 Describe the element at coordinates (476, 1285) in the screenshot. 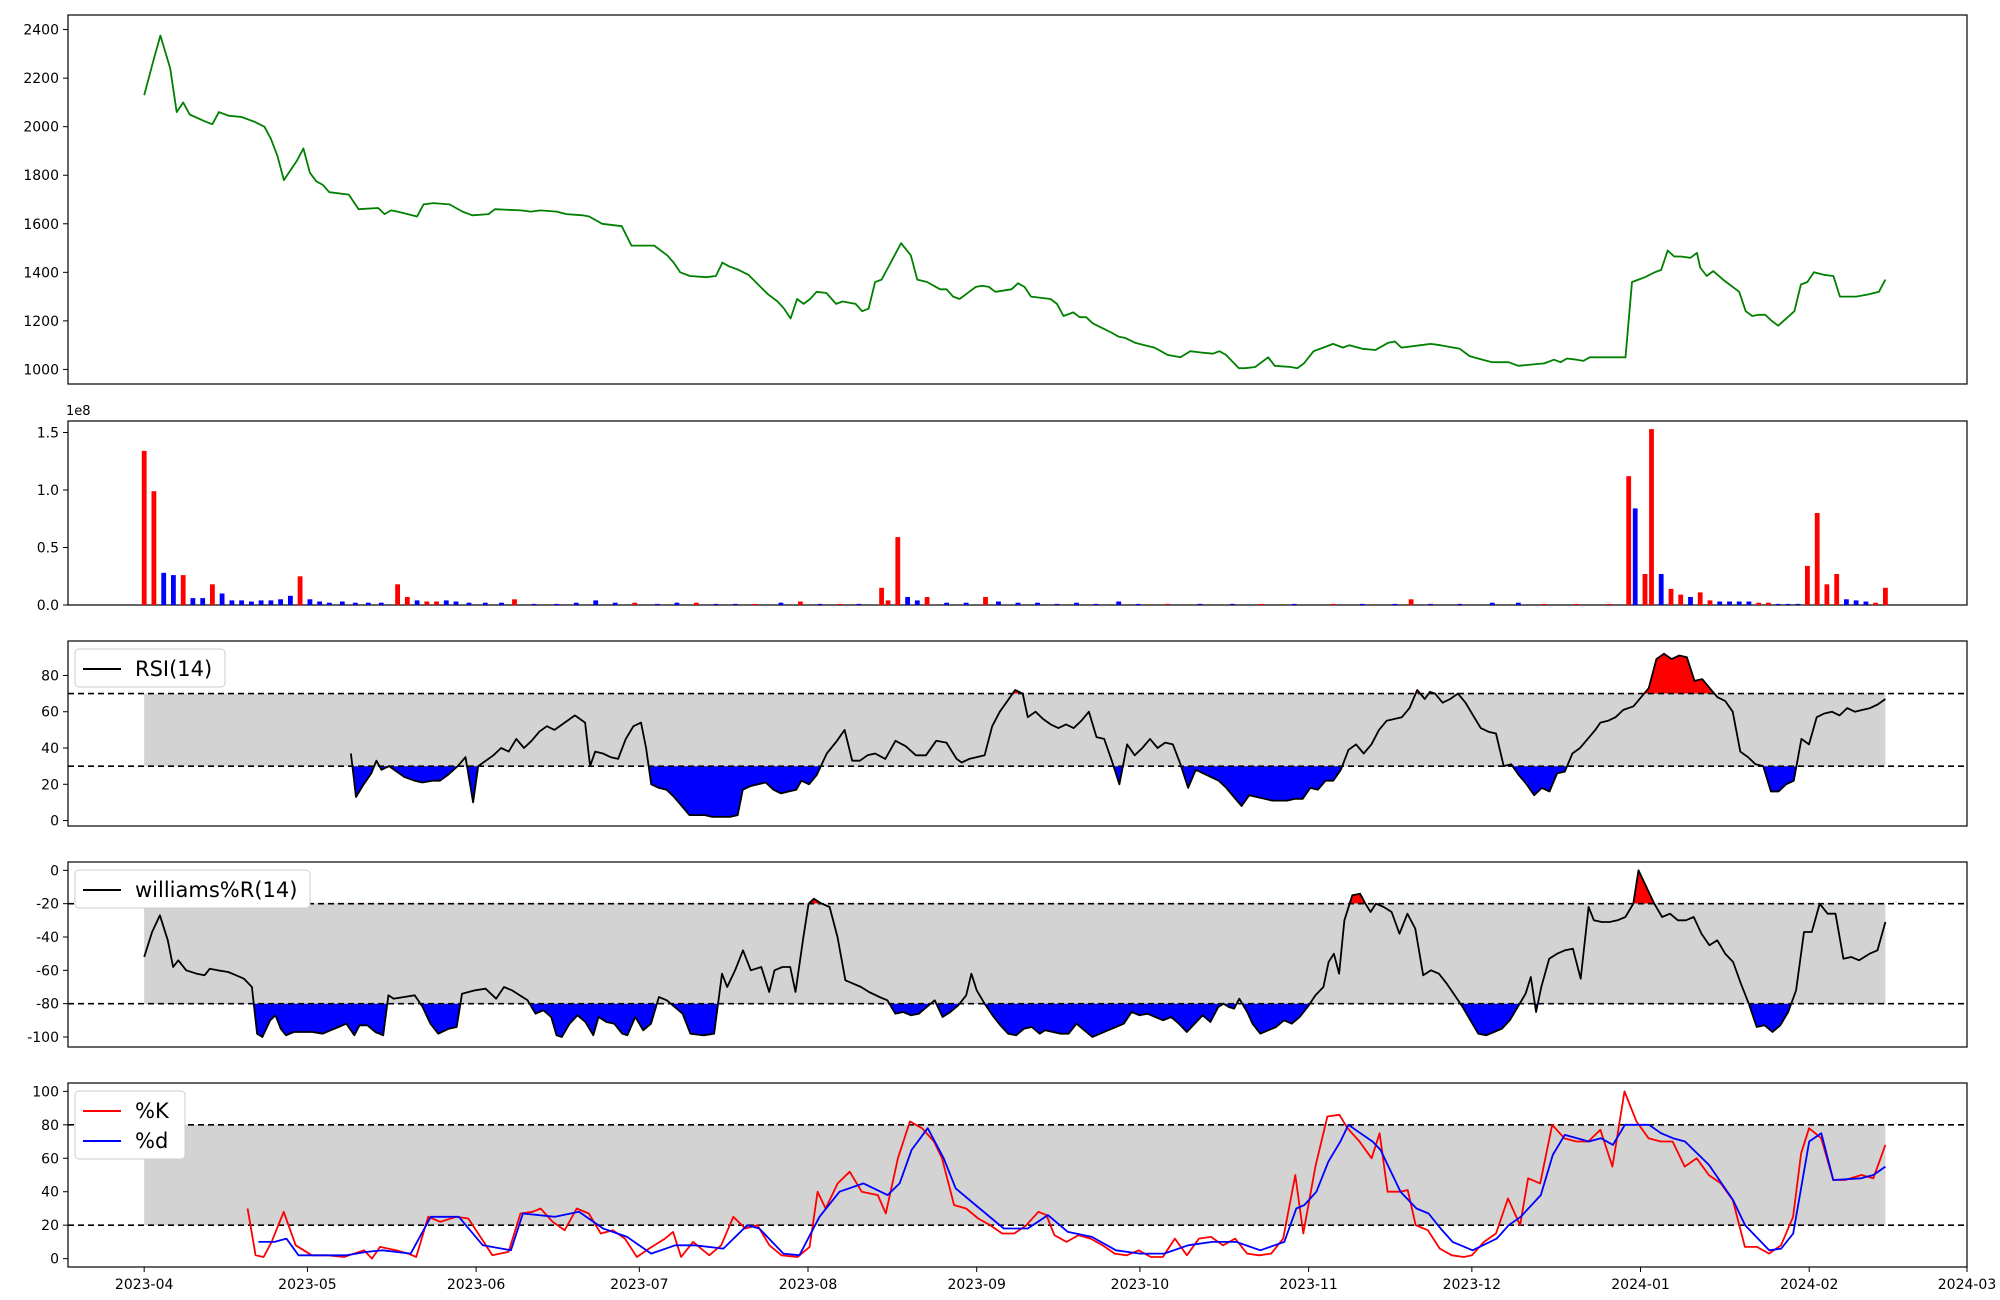

I see `x-tick-label: 2023-06` at that location.